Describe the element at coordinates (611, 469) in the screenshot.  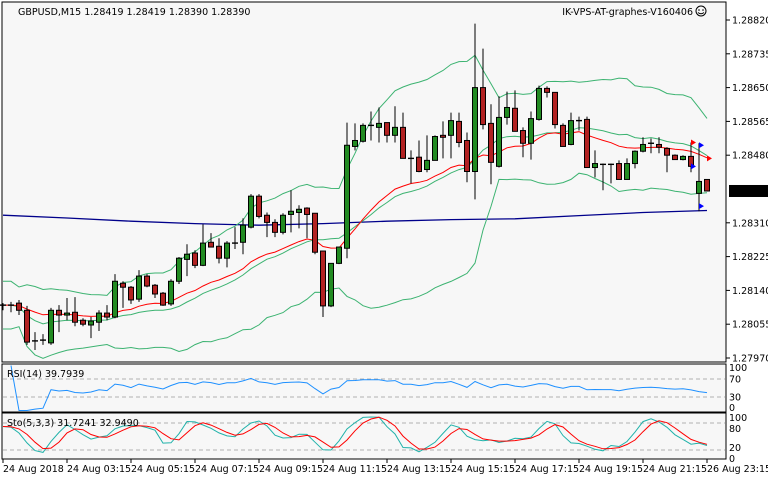
I see `time-tick-label: 24 Aug 19:15` at that location.